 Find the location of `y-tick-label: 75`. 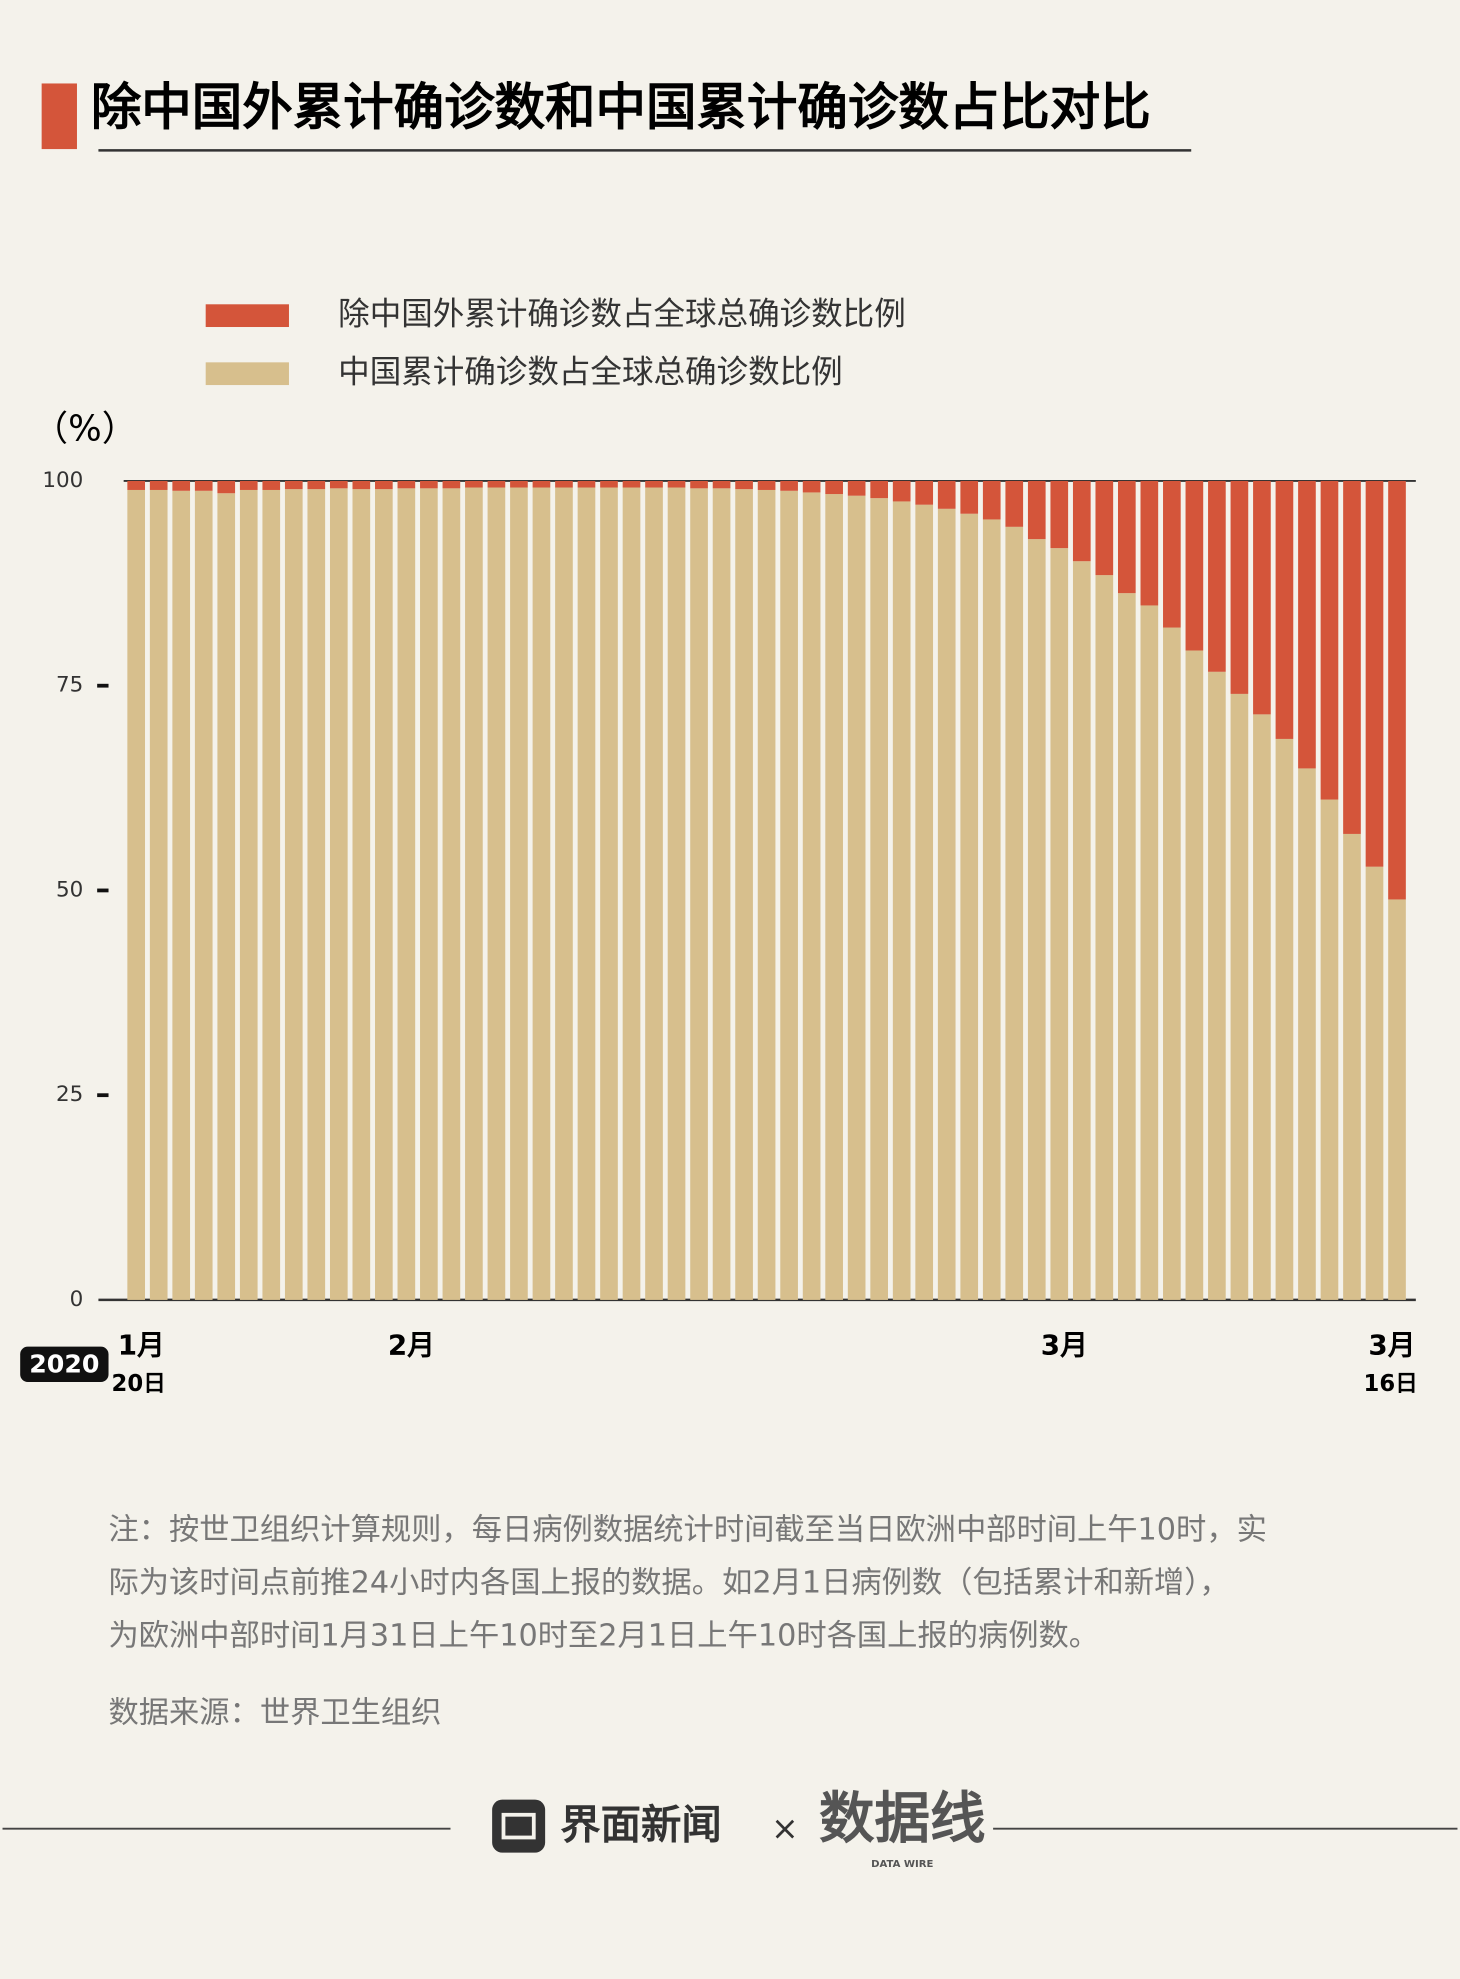

y-tick-label: 75 is located at coordinates (69, 685).